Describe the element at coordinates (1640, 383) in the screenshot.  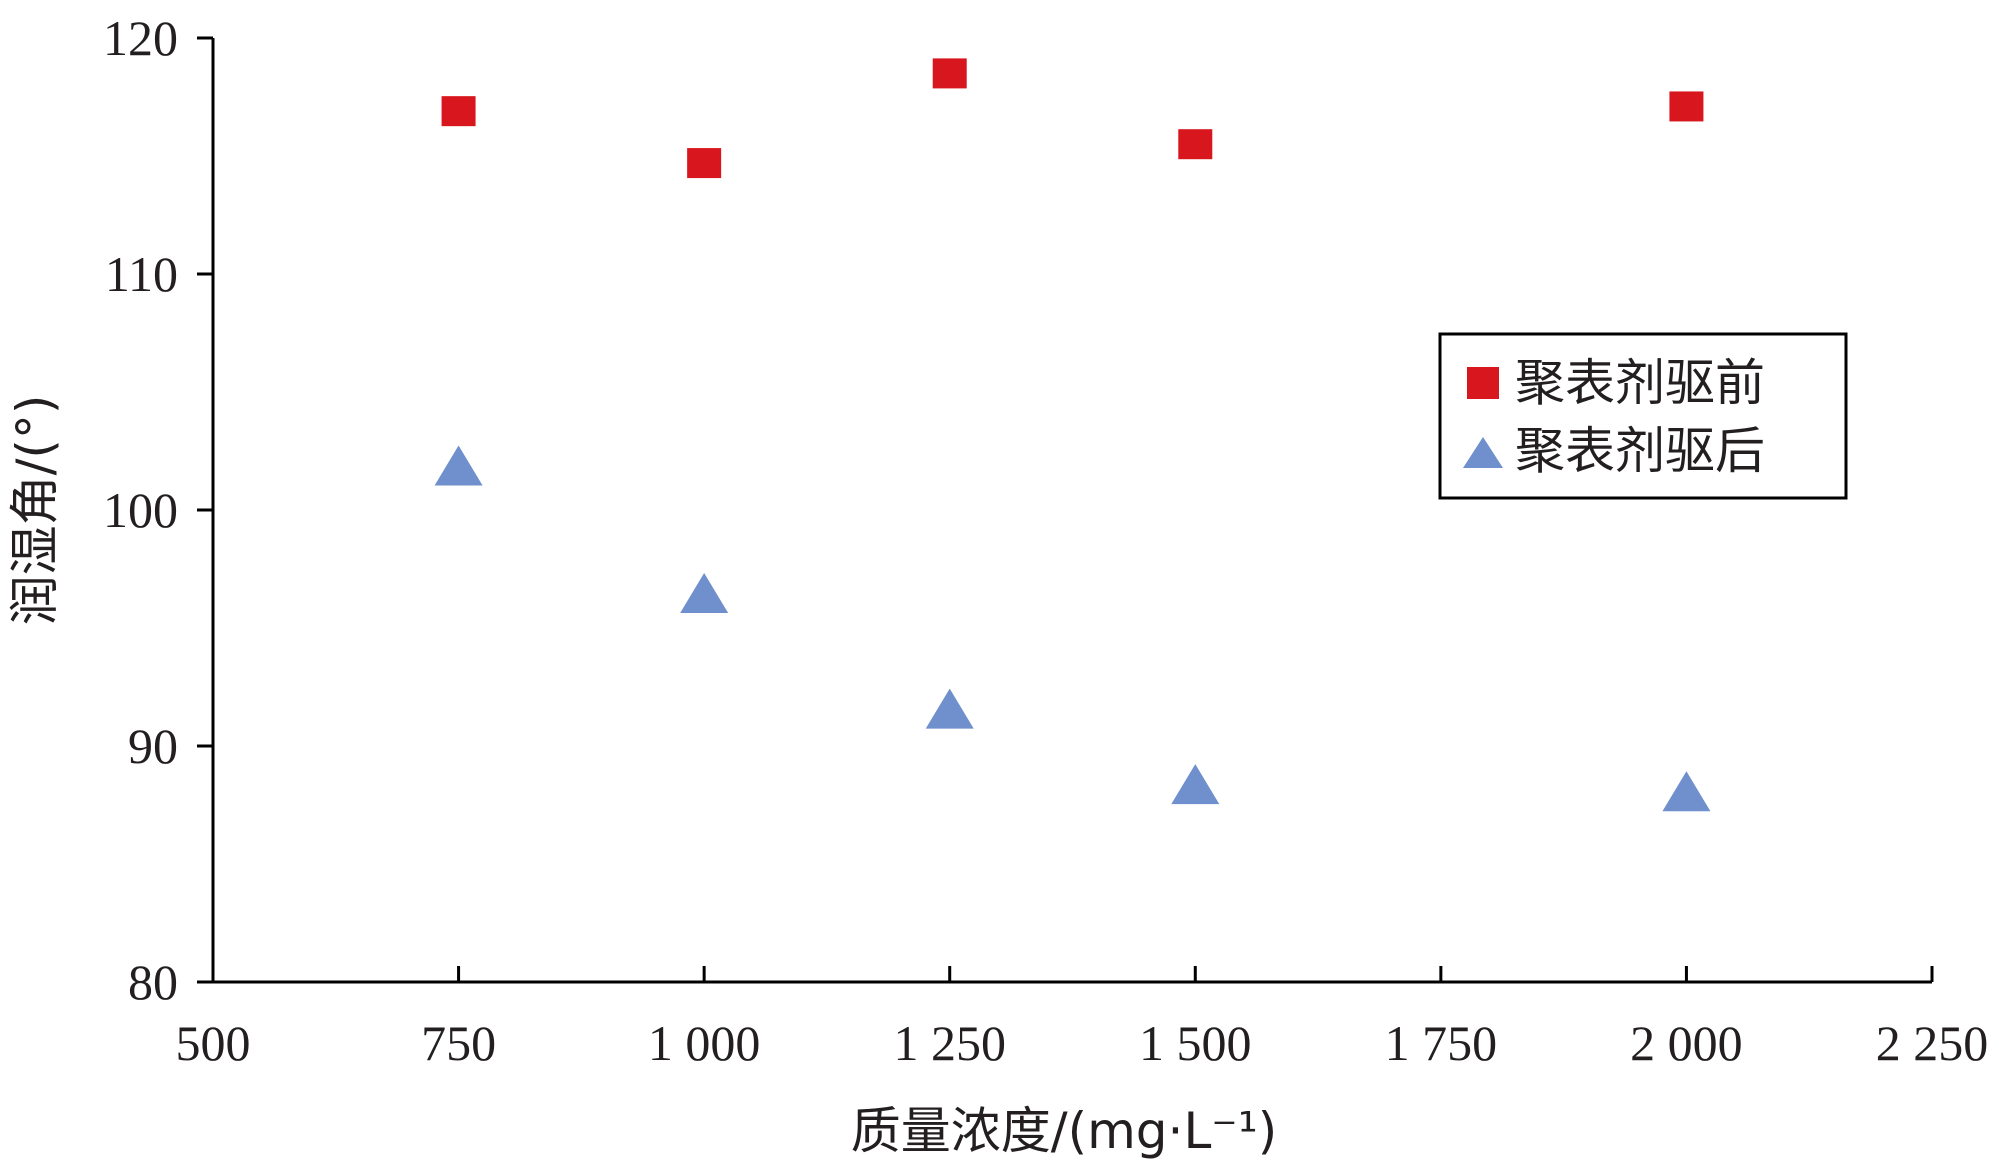
I see `legend-label-before: 聚表剂驱前` at that location.